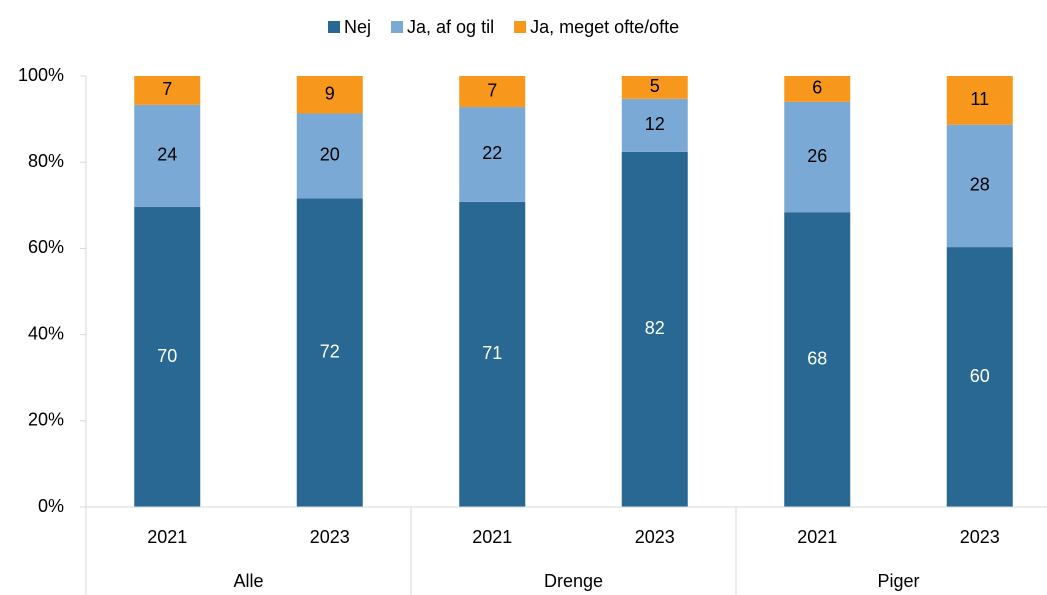 Image resolution: width=1047 pixels, height=595 pixels. I want to click on data-label: 26, so click(817, 156).